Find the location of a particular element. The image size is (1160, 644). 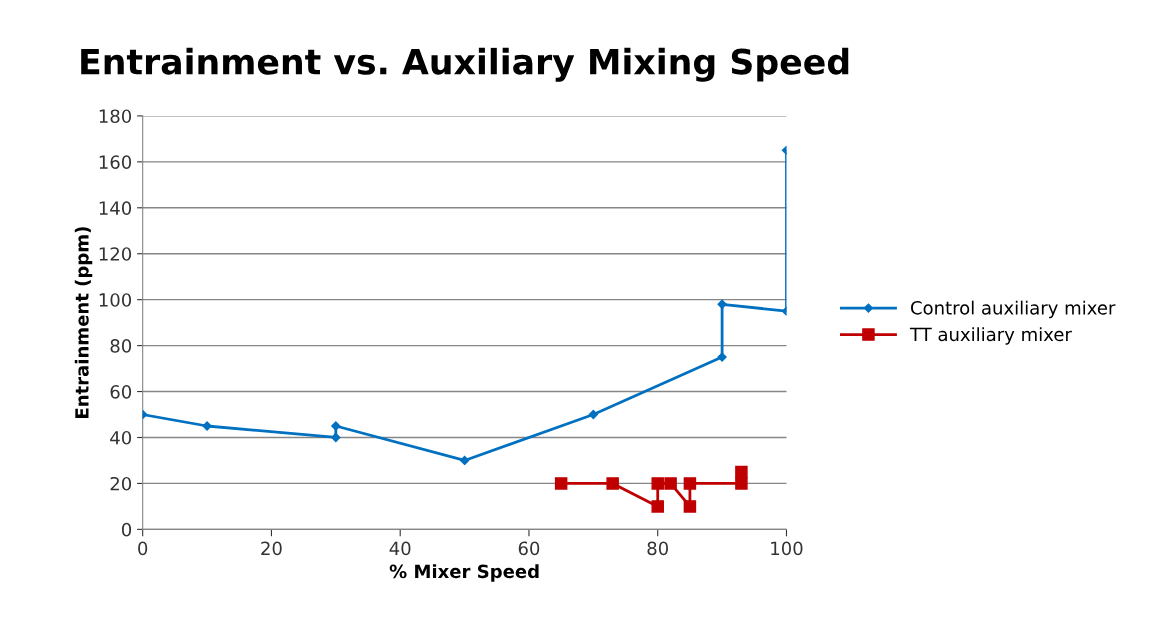

x-axis-title: % Mixer Speed is located at coordinates (464, 573).